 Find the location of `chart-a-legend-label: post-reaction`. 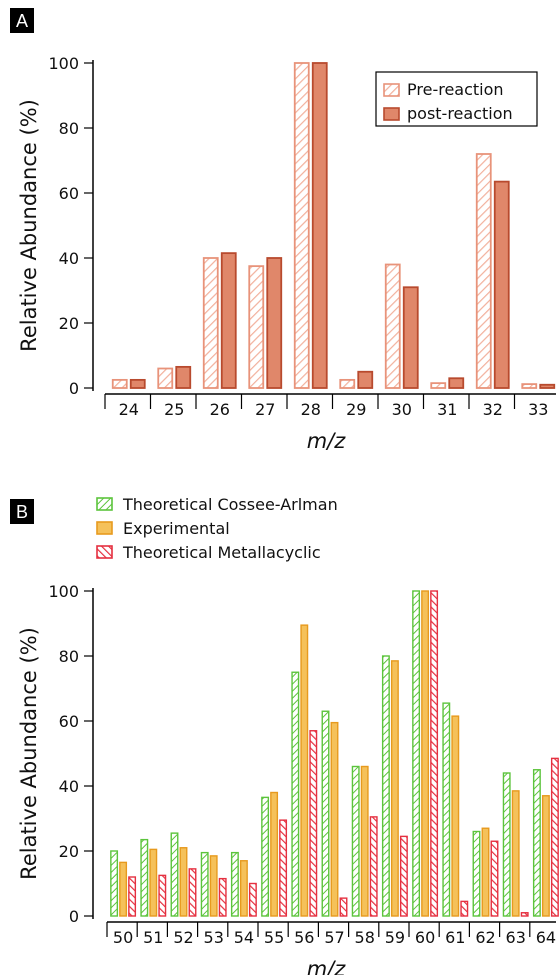

chart-a-legend-label: post-reaction is located at coordinates (460, 113).